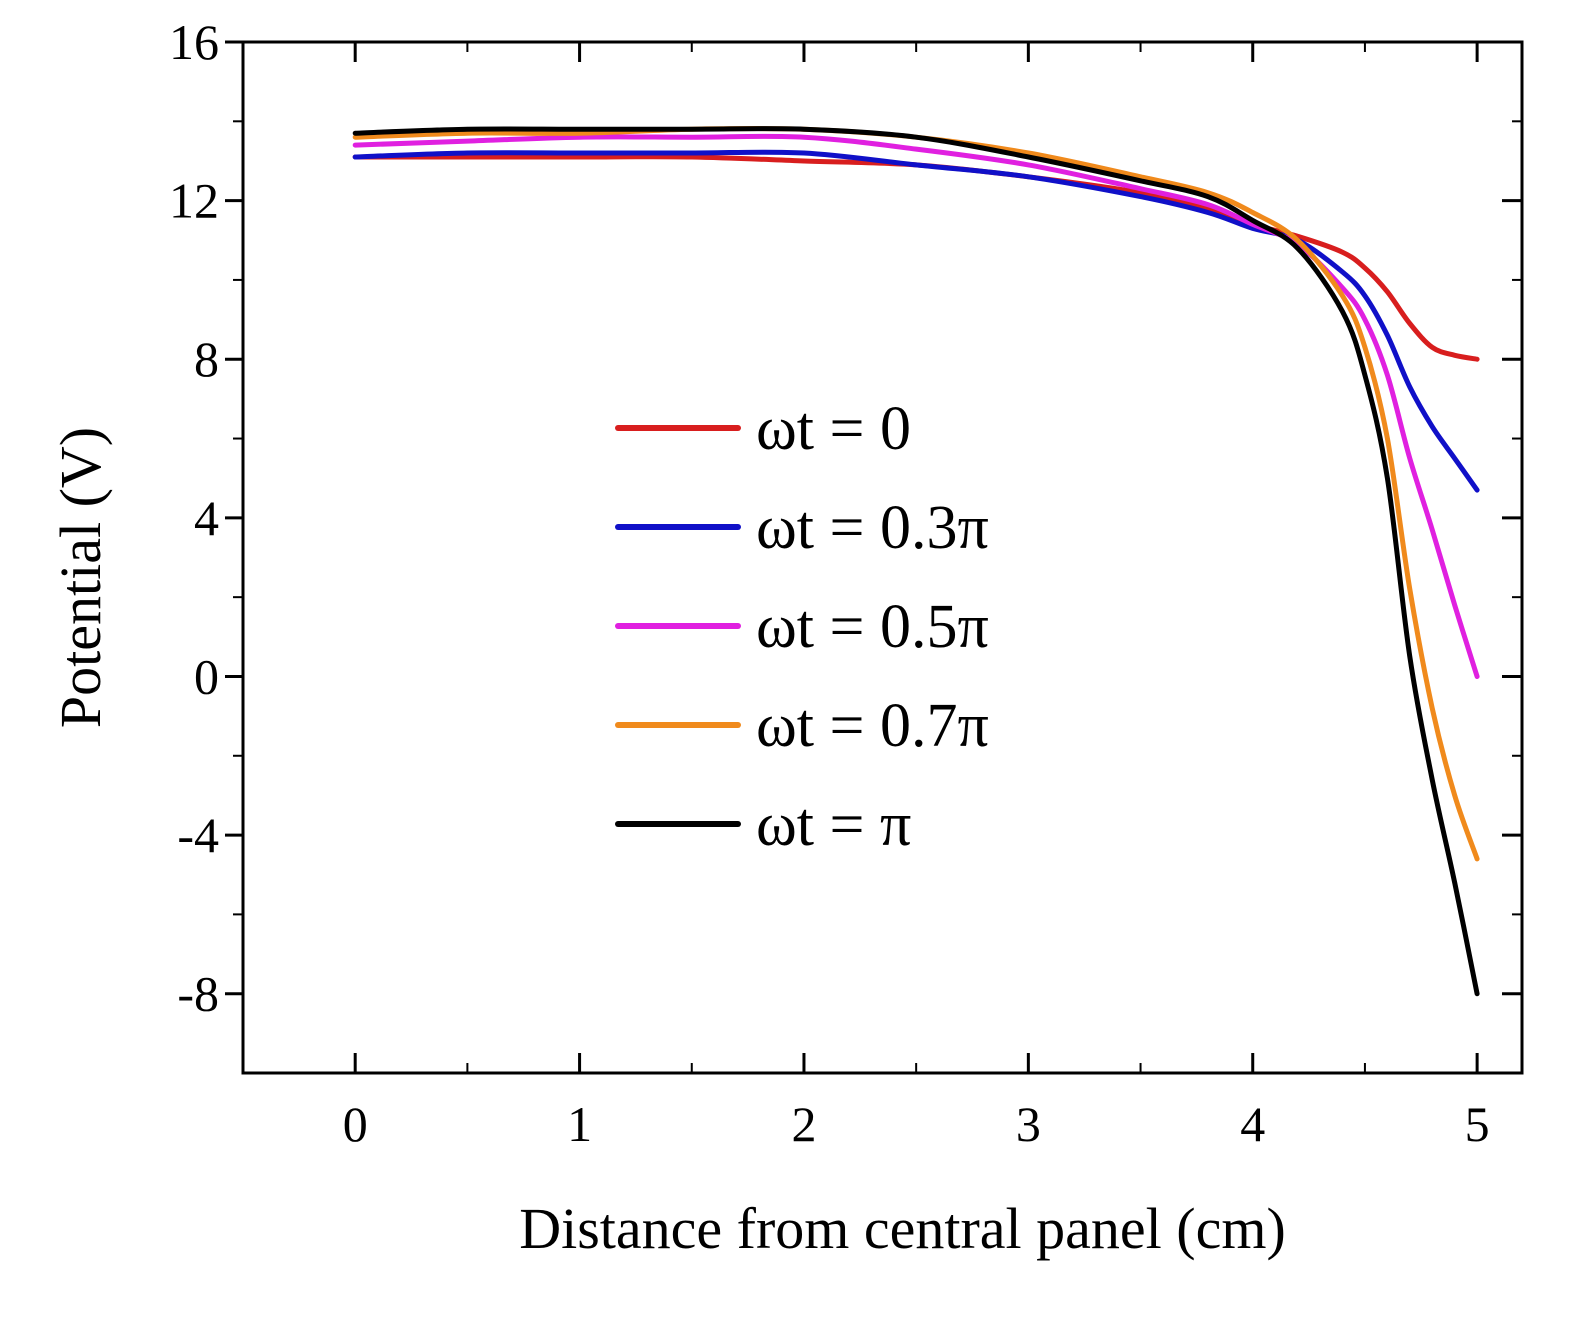 The image size is (1570, 1320). What do you see at coordinates (355, 1124) in the screenshot?
I see `x-tick-label: 0` at bounding box center [355, 1124].